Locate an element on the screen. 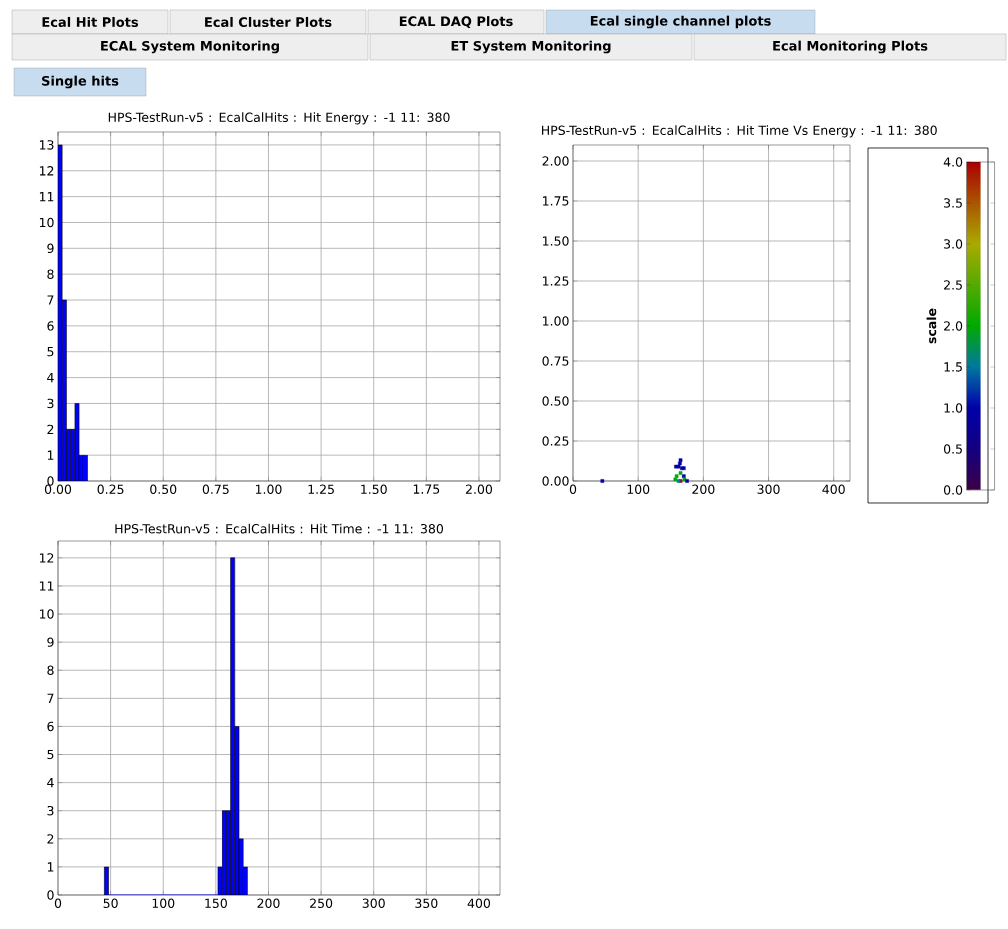 The width and height of the screenshot is (1008, 929). color-bar-label: 4.0 is located at coordinates (953, 162).